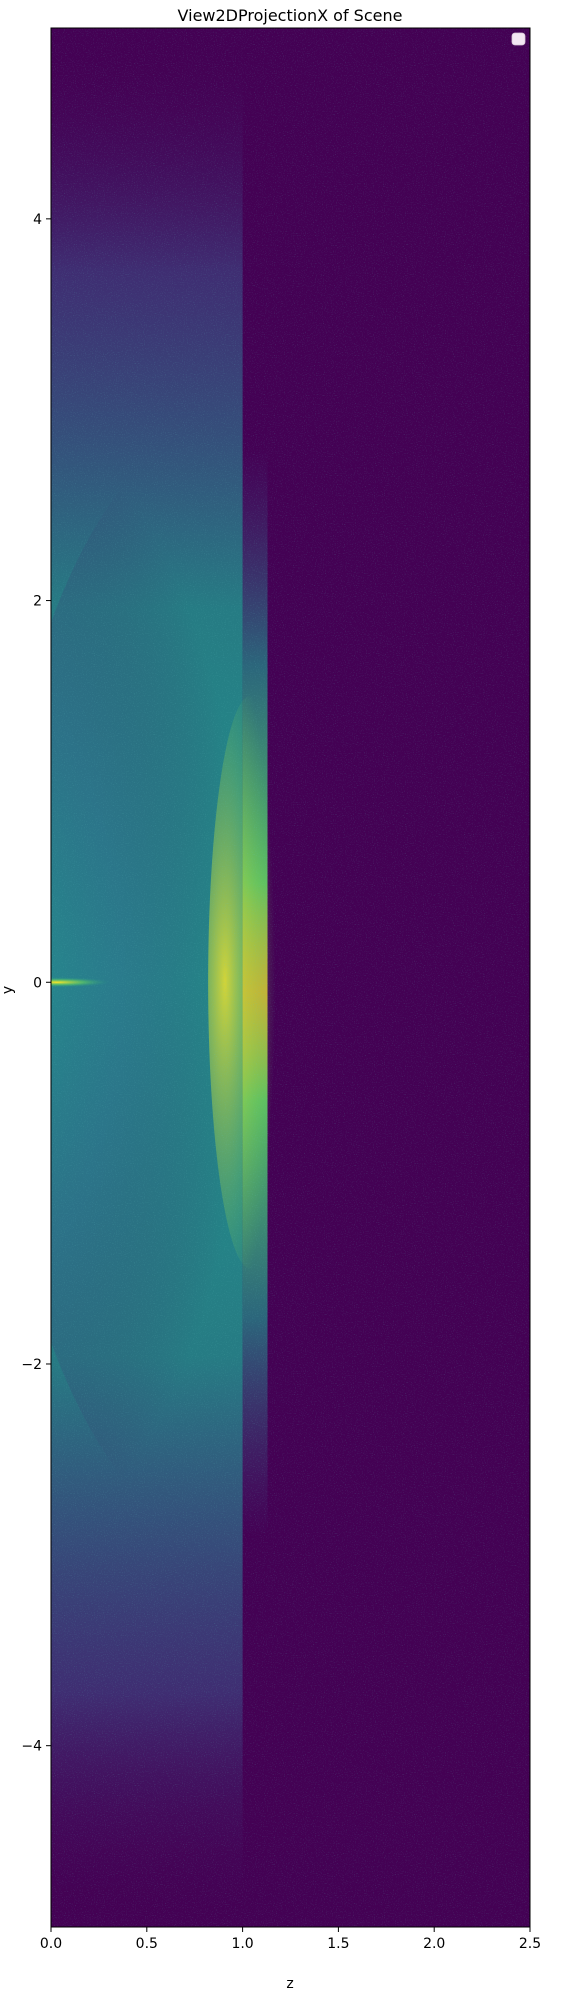  What do you see at coordinates (37, 220) in the screenshot?
I see `y-tick-label: 4` at bounding box center [37, 220].